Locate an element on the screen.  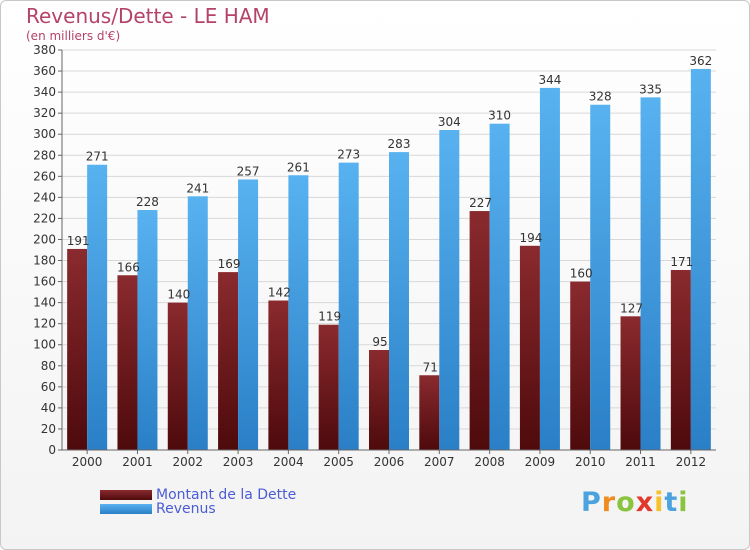
data-label-revenus-2012: 362 is located at coordinates (700, 61).